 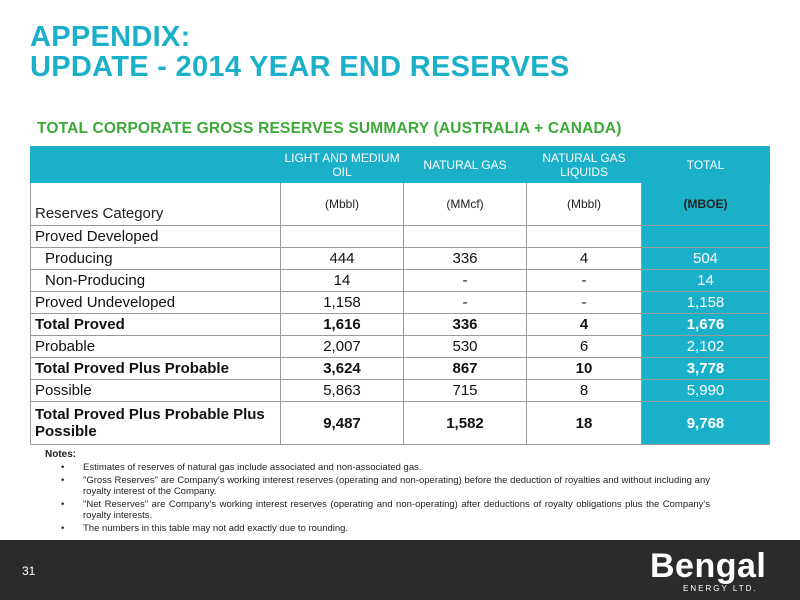 I want to click on cell-ngl: 18, so click(x=584, y=423).